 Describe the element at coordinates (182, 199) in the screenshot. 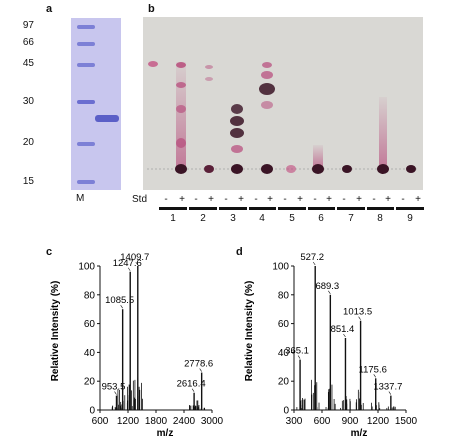

I see `sign-1b: +` at that location.